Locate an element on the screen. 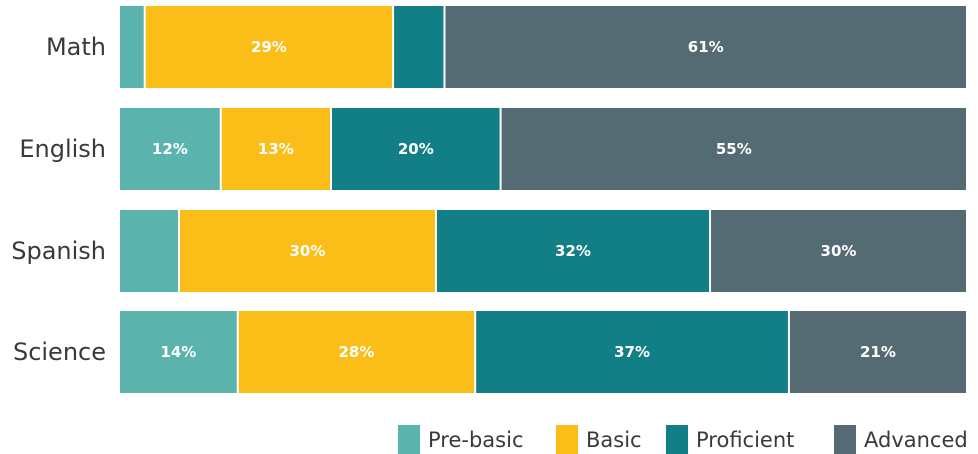  bar-segment-spanish-advanced is located at coordinates (838, 251).